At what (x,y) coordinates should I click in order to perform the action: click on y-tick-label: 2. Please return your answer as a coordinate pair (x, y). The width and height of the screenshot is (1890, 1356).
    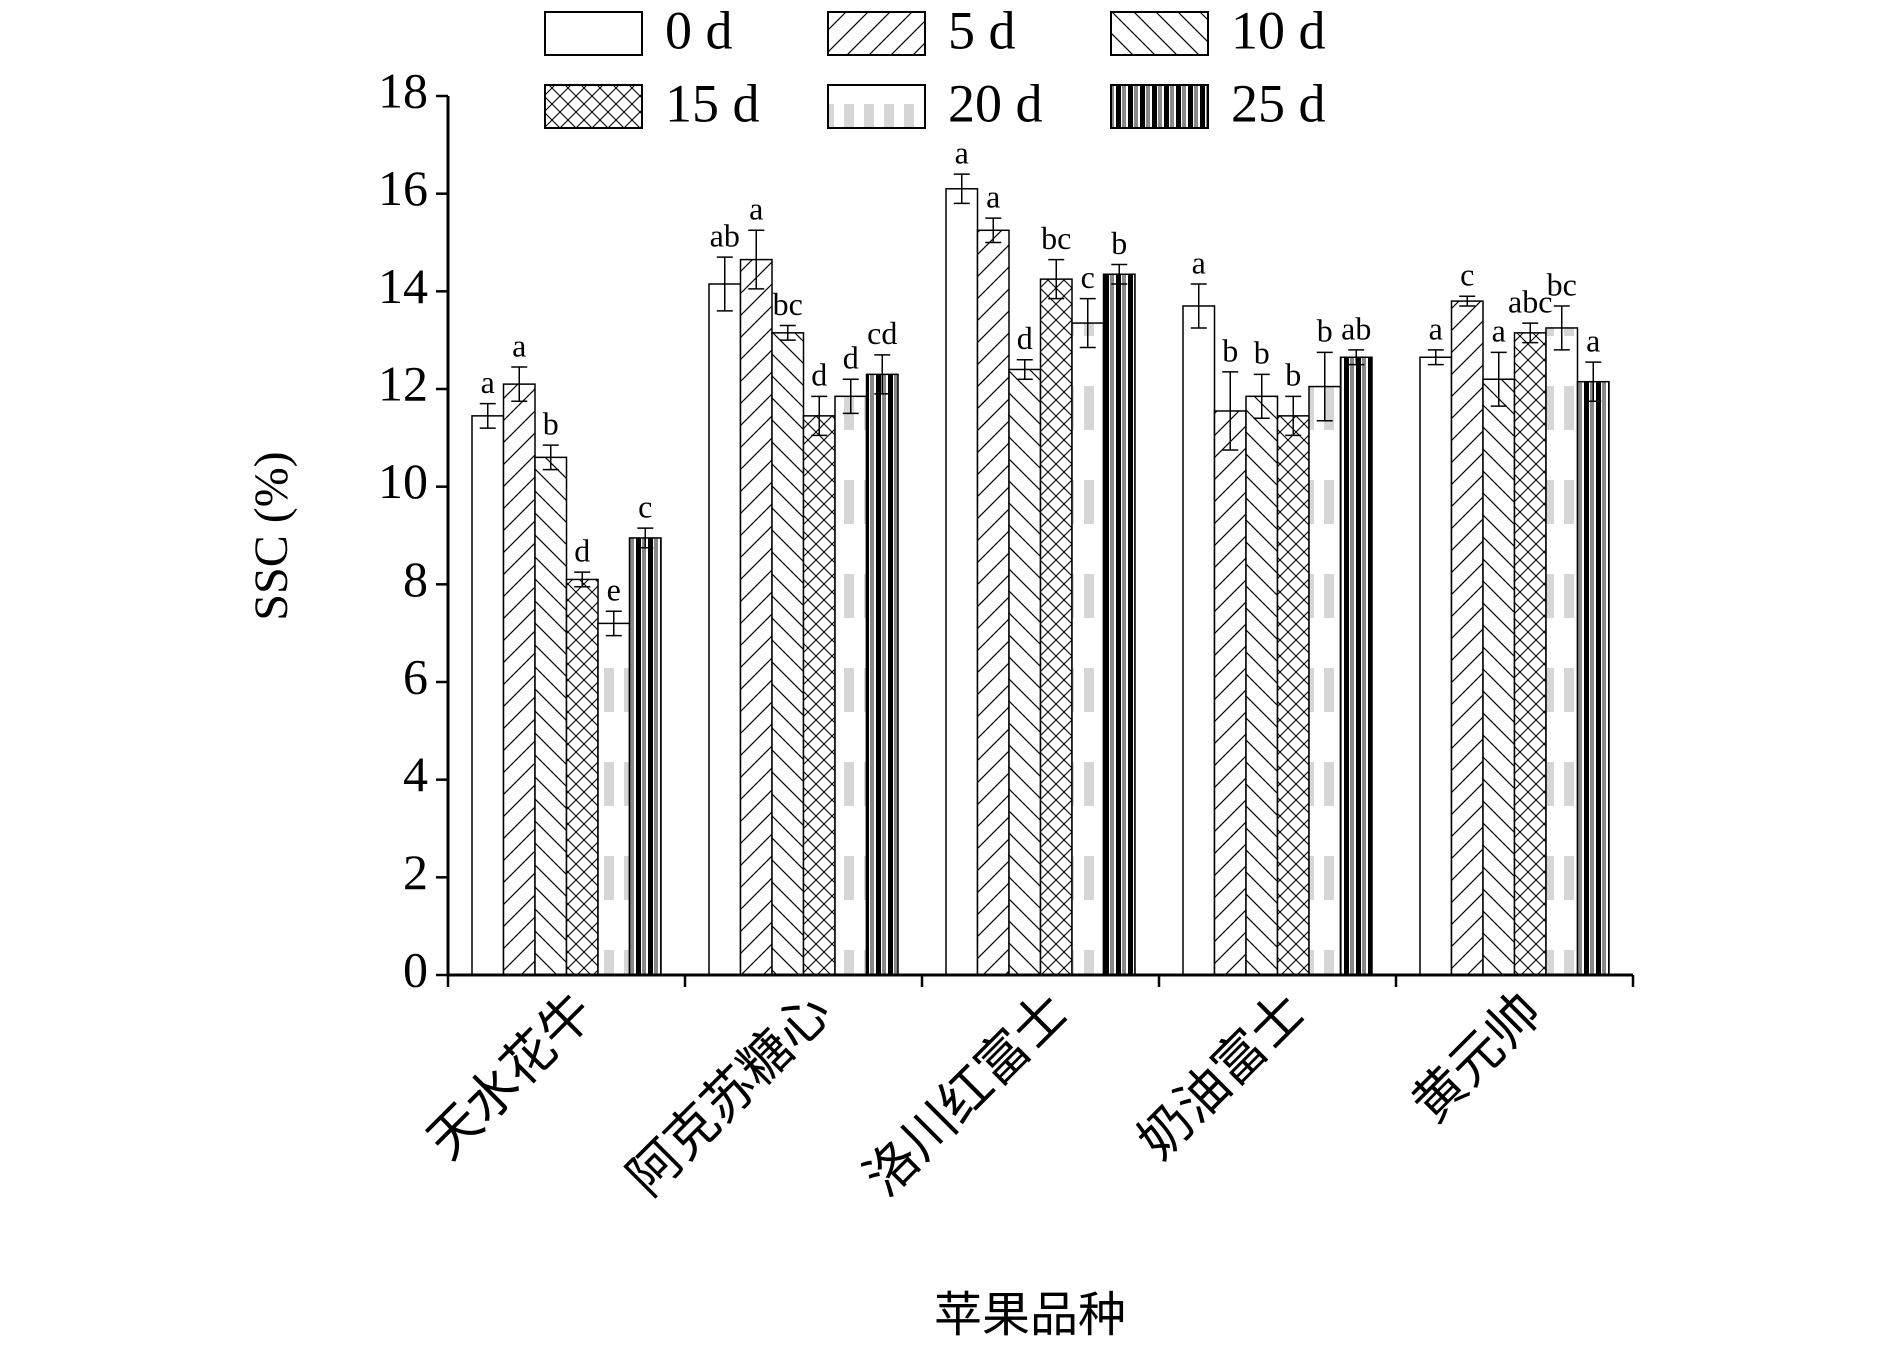
    Looking at the image, I should click on (415, 872).